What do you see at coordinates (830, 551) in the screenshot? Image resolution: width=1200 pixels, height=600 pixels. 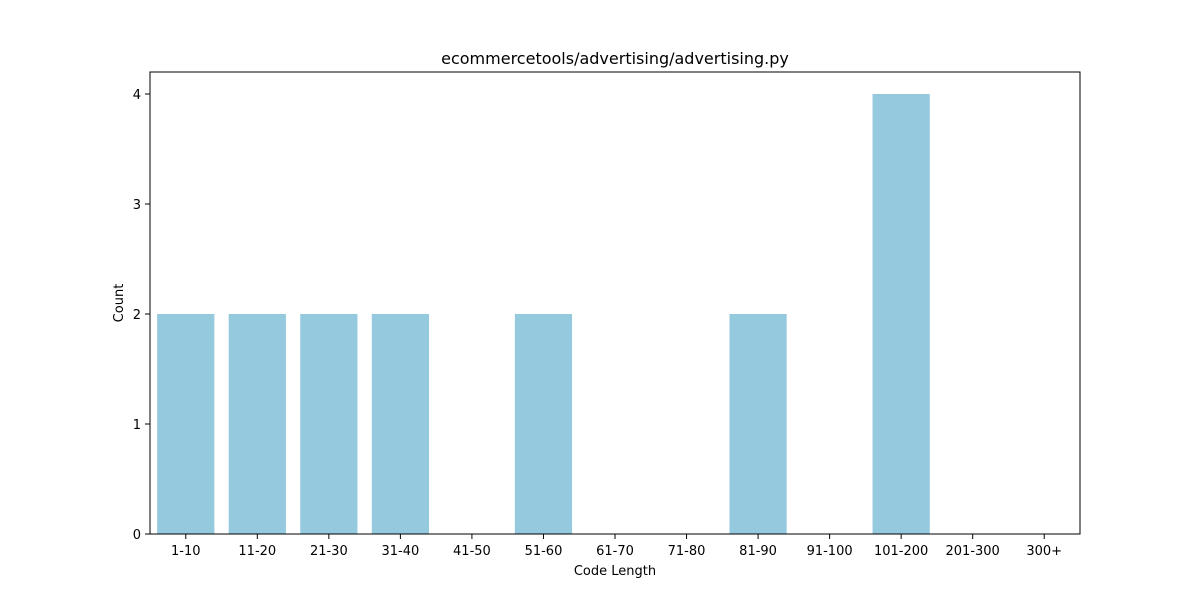 I see `x-tick-label: 91-100` at bounding box center [830, 551].